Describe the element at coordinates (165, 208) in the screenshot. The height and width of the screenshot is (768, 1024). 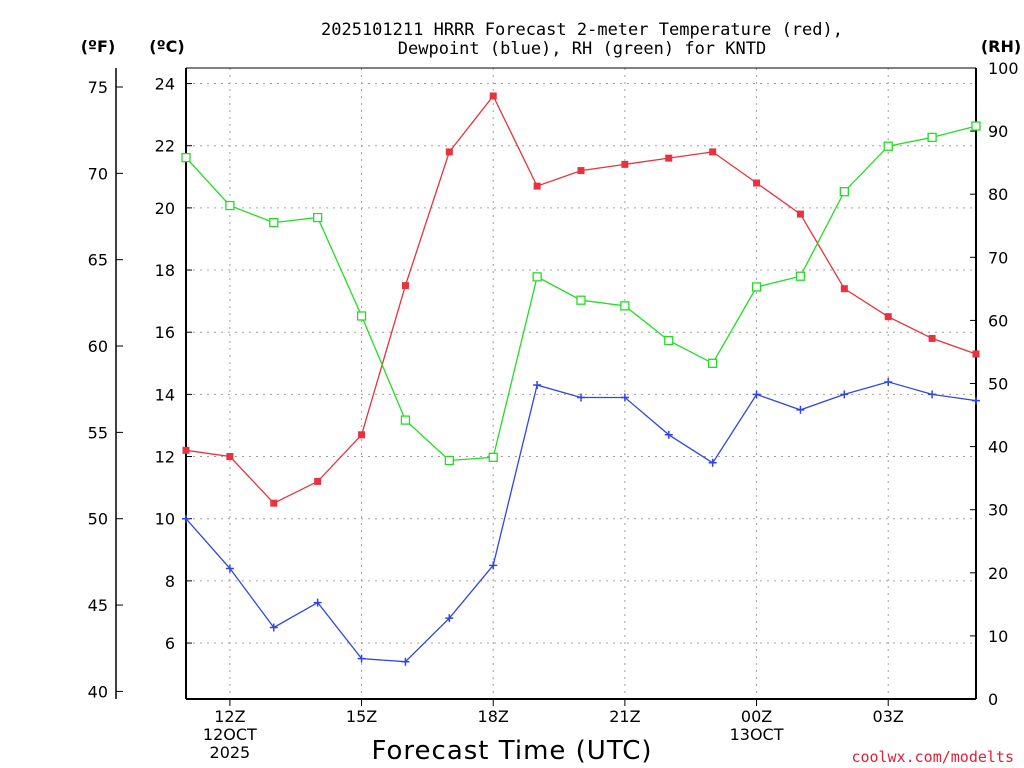
I see `celsius-tick-label: 20` at that location.